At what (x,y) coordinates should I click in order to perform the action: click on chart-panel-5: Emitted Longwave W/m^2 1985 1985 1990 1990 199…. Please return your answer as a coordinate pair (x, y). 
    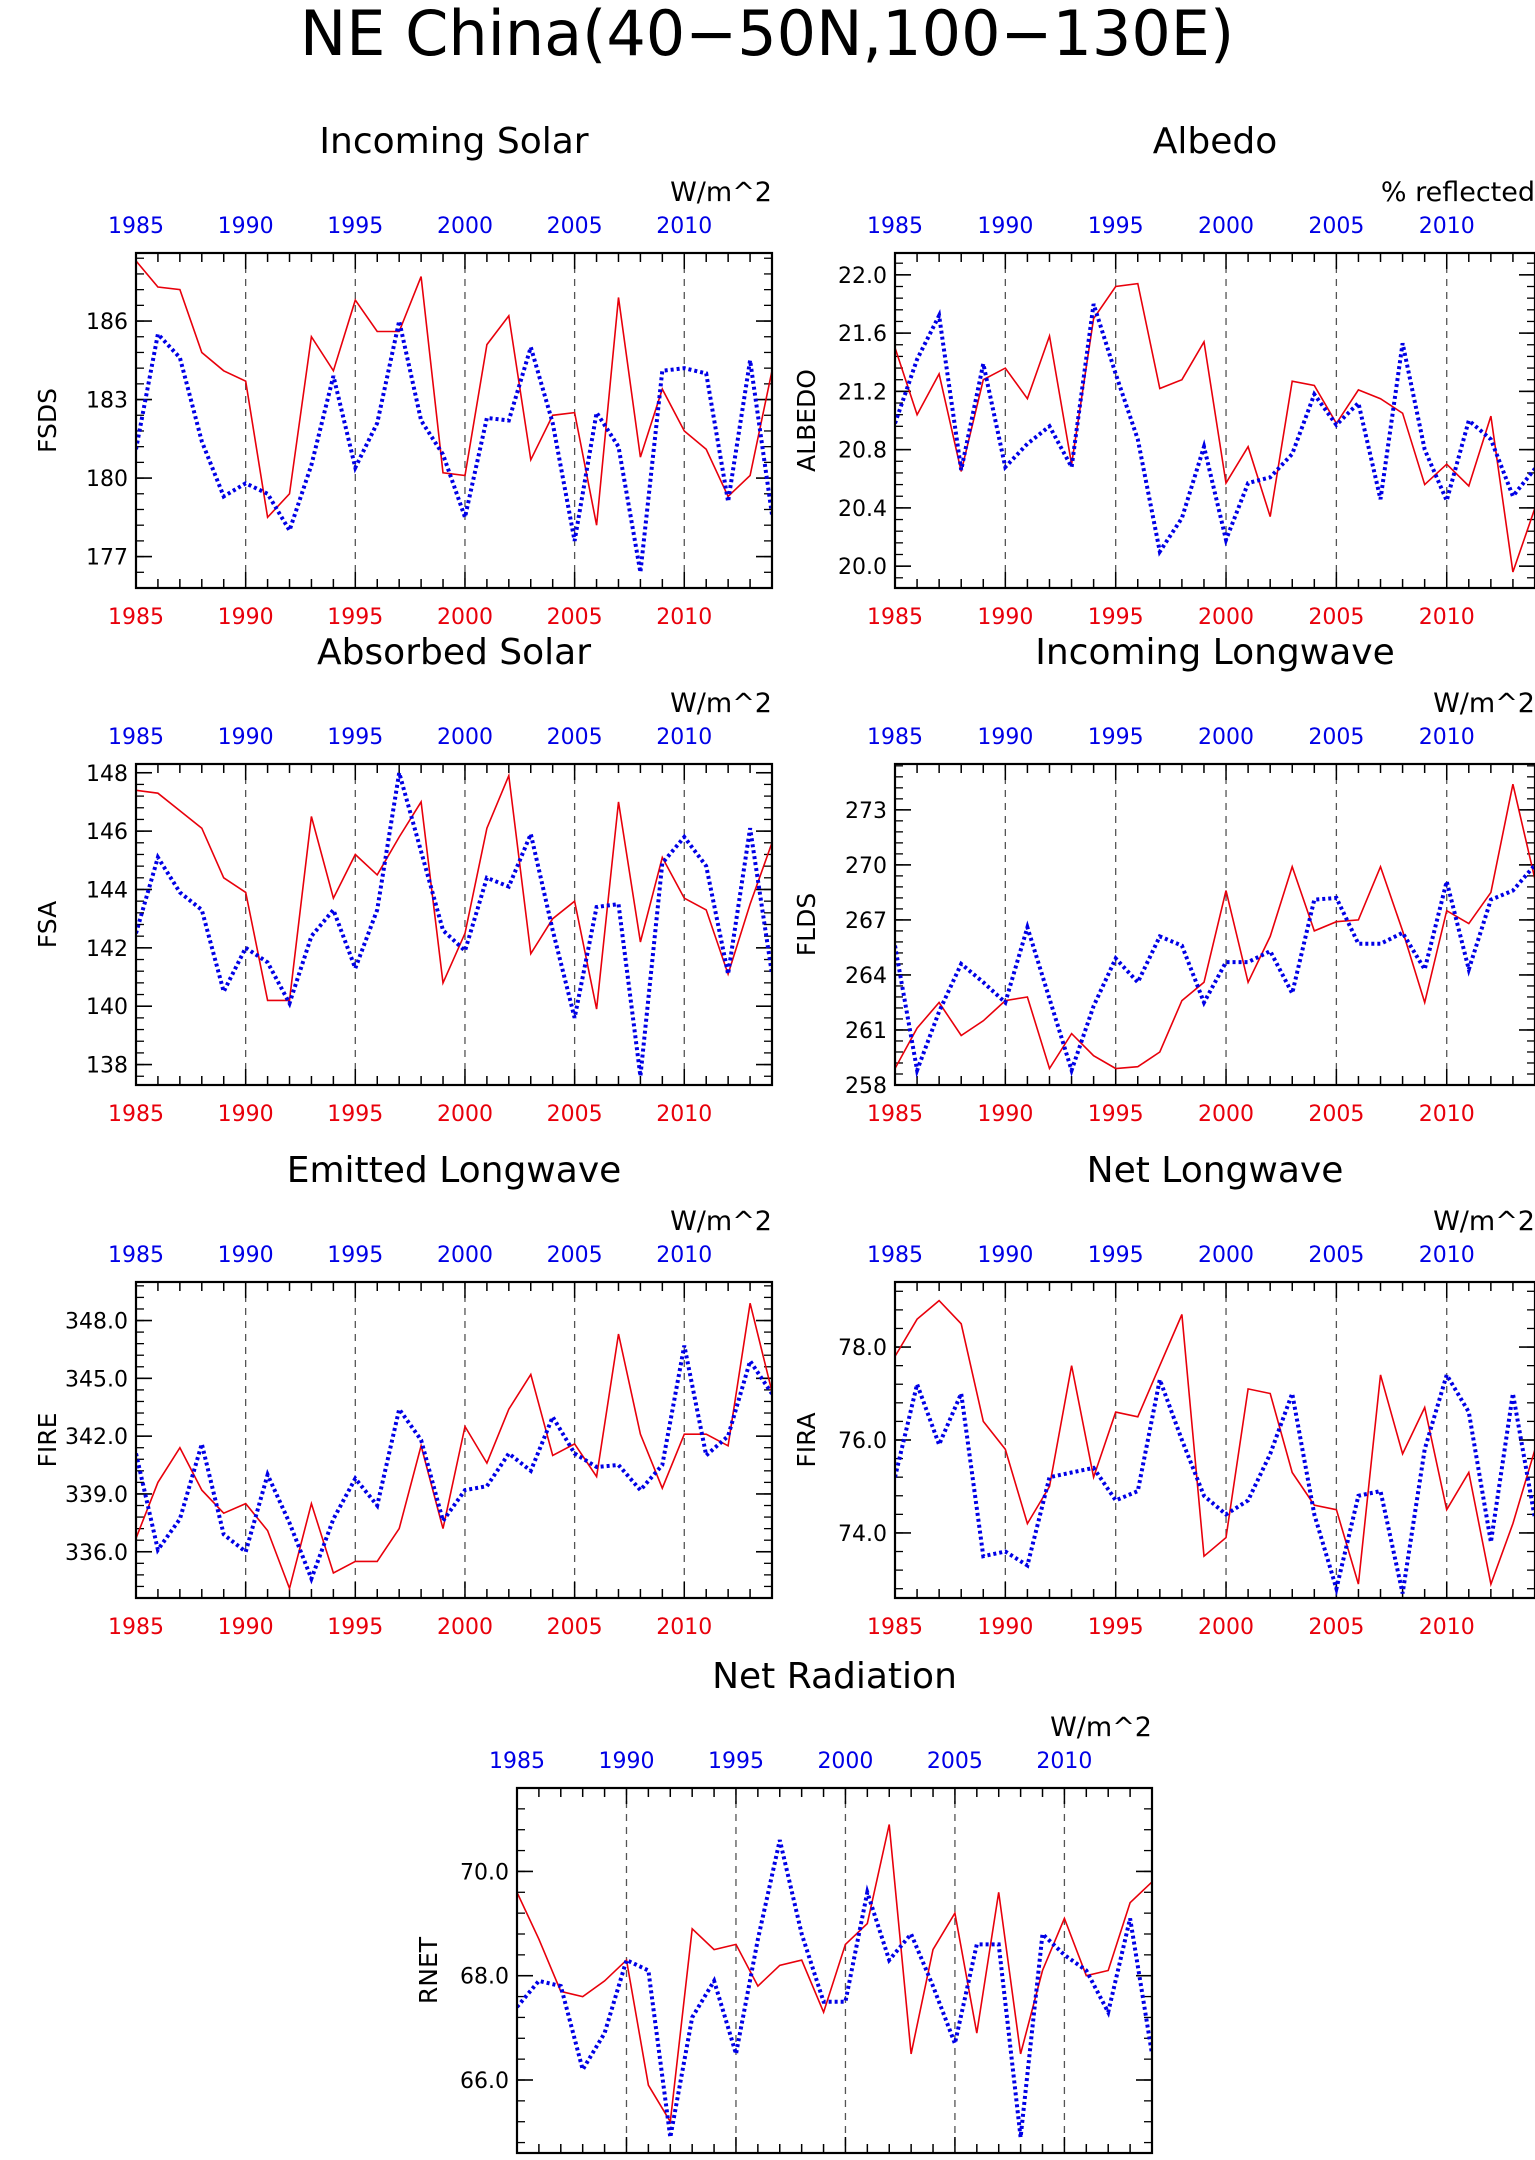
    Looking at the image, I should click on (403, 1395).